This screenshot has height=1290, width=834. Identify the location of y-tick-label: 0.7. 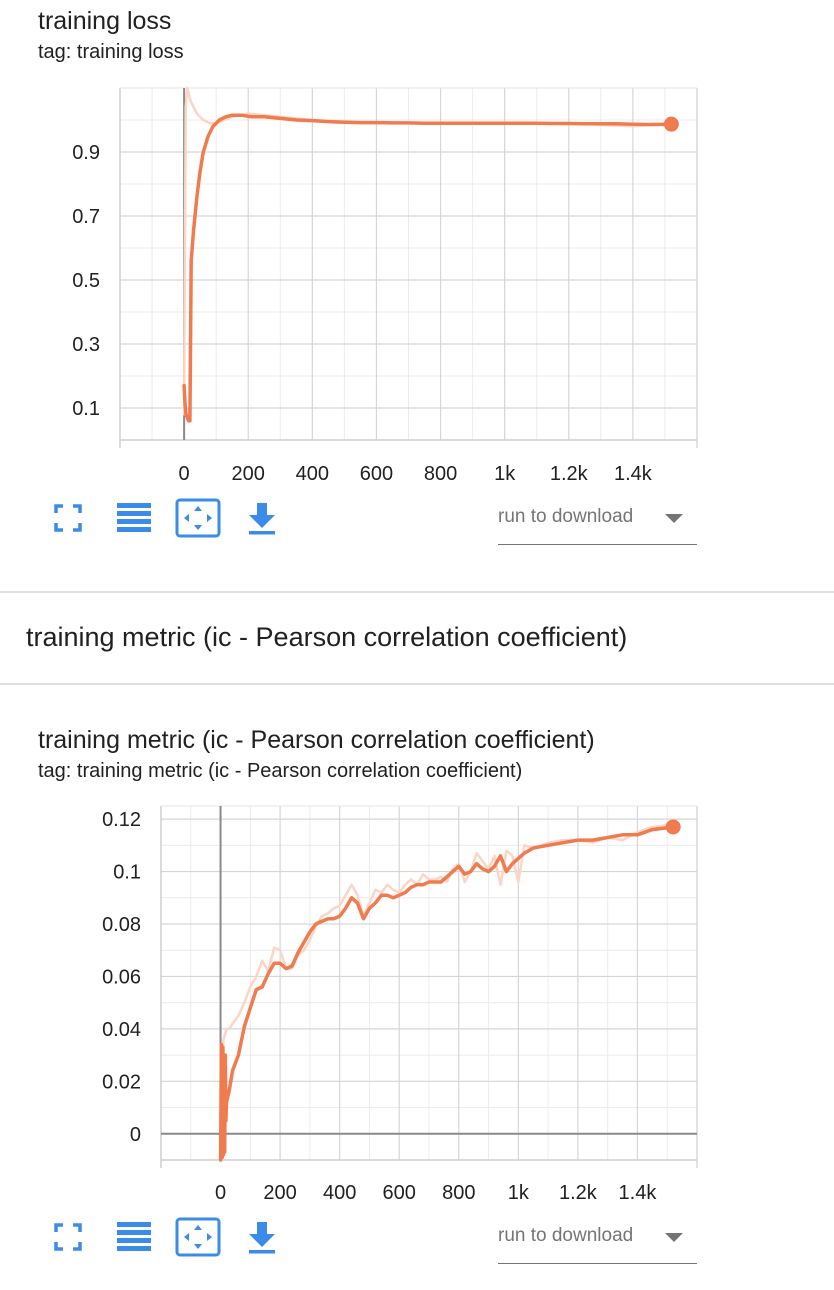
(86, 217).